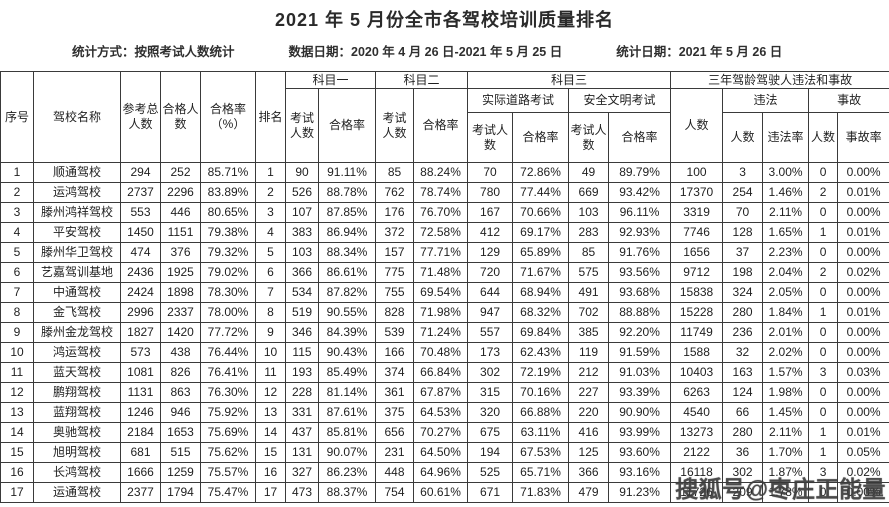 The image size is (889, 507). Describe the element at coordinates (77, 372) in the screenshot. I see `cell: 蓝天驾校` at that location.